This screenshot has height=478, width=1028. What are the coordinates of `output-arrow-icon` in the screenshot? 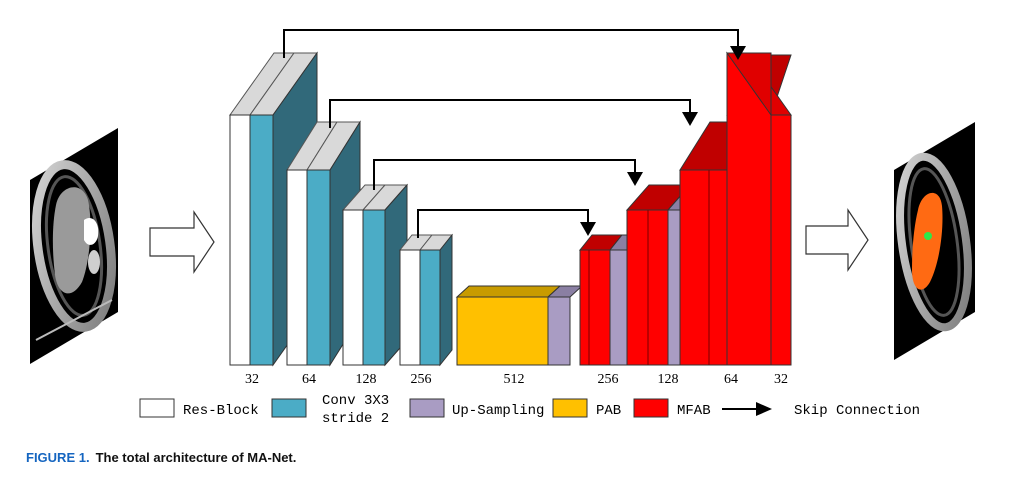 It's located at (837, 240).